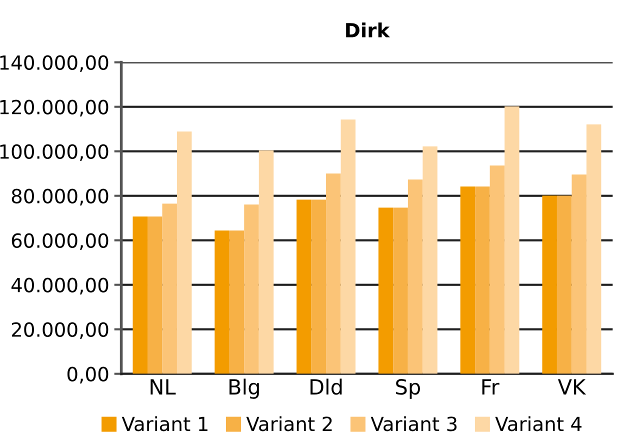  I want to click on y-tick-label: 100.000,00, so click(54, 152).